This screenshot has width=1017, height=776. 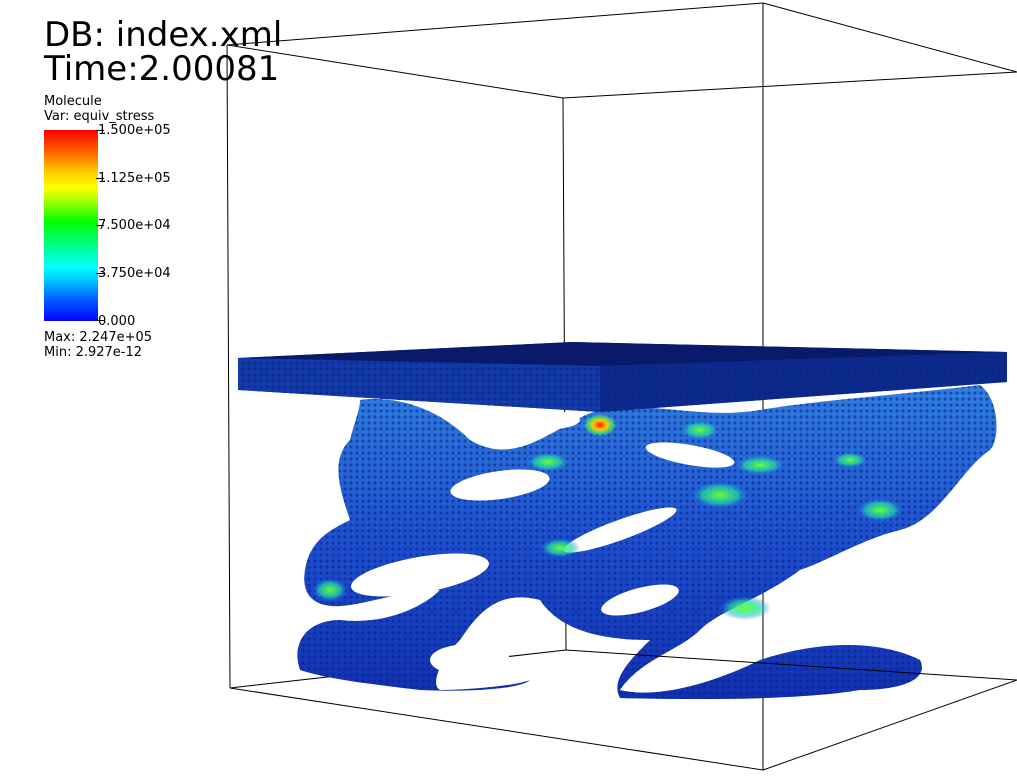 What do you see at coordinates (71, 225) in the screenshot?
I see `color-bar` at bounding box center [71, 225].